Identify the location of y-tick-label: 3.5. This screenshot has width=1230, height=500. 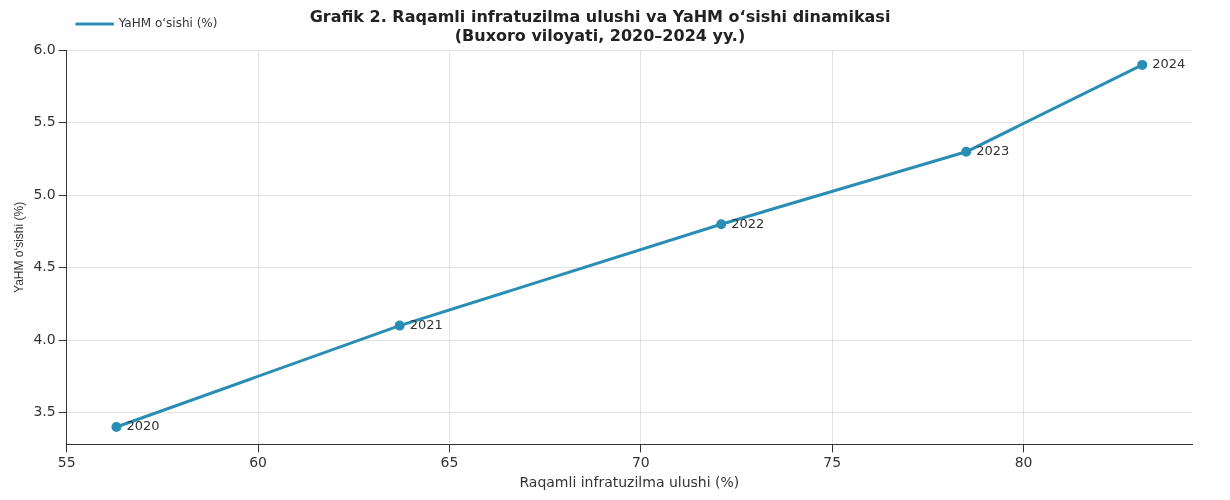
(44, 411).